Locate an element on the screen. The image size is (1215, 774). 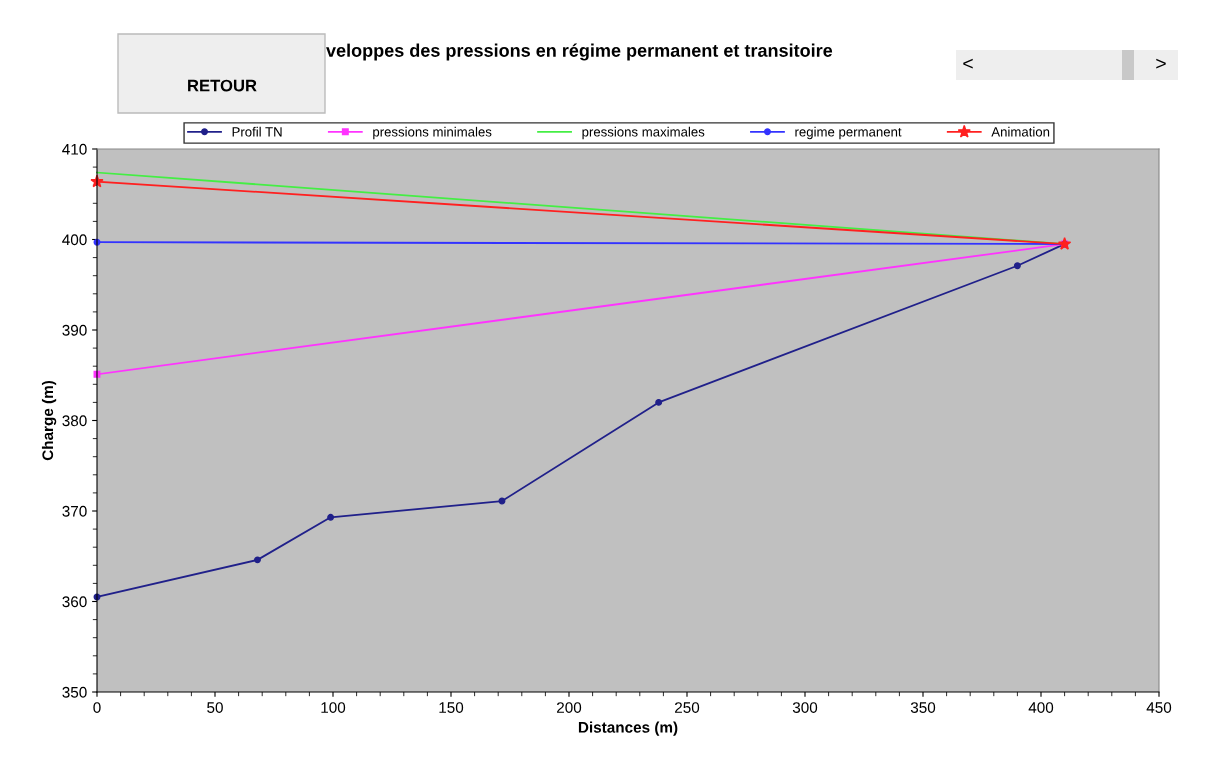
y-tick-label: 380 is located at coordinates (74, 421).